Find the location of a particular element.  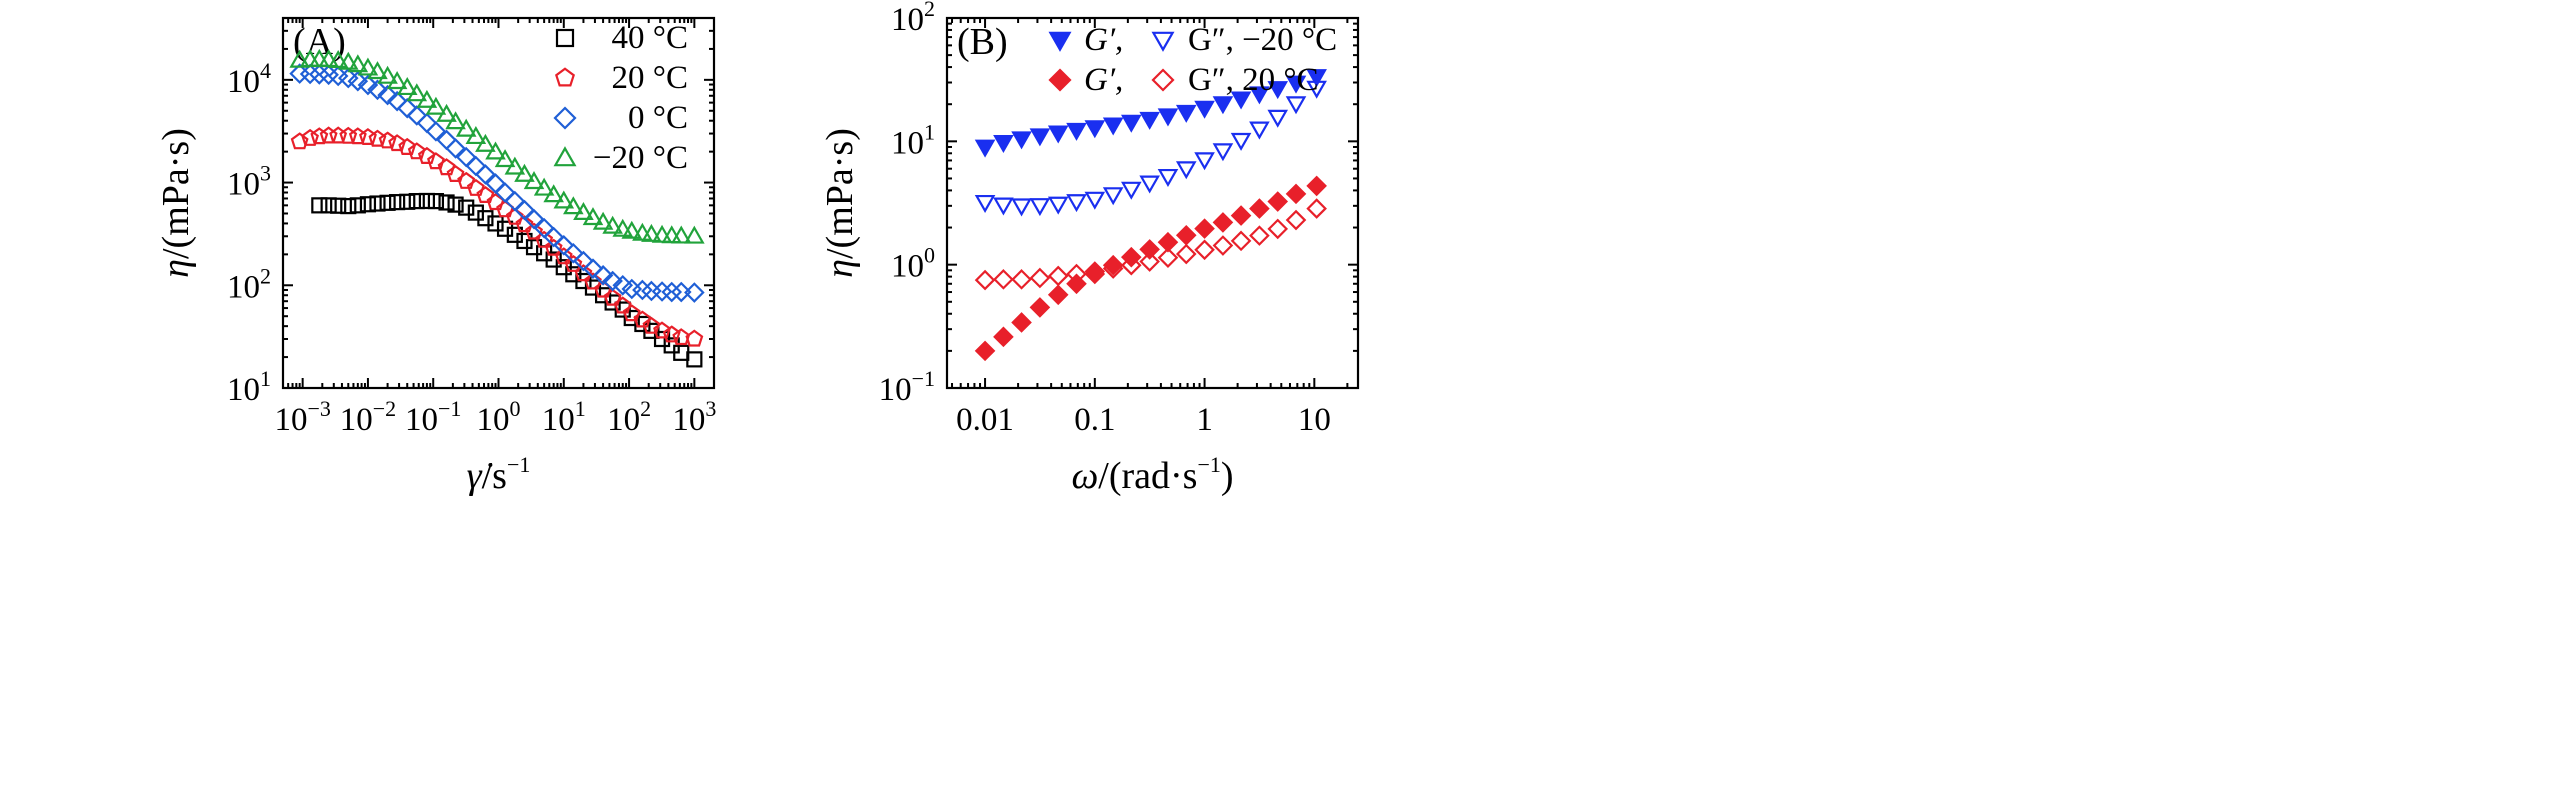

y-tick-label: 10³ is located at coordinates (249, 182).